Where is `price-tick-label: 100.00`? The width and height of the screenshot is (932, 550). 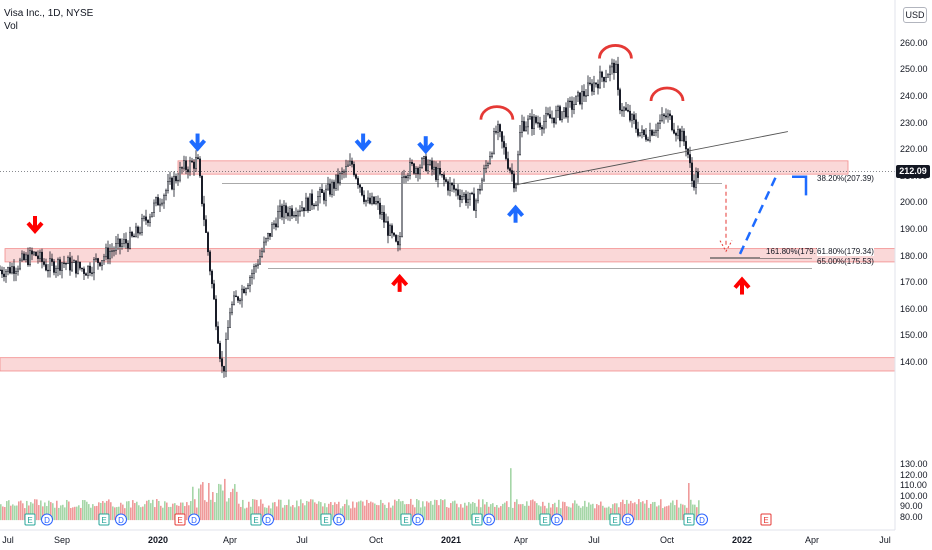 price-tick-label: 100.00 is located at coordinates (914, 495).